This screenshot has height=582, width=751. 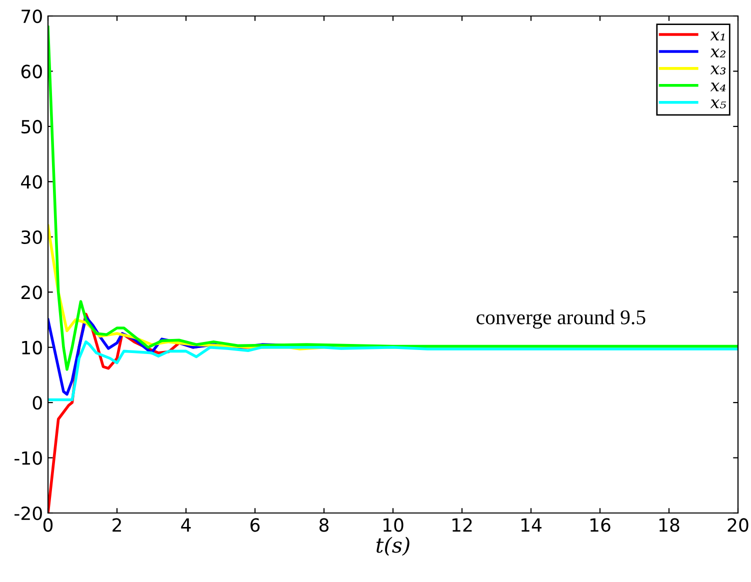 I want to click on x-tick-label: 4, so click(x=186, y=525).